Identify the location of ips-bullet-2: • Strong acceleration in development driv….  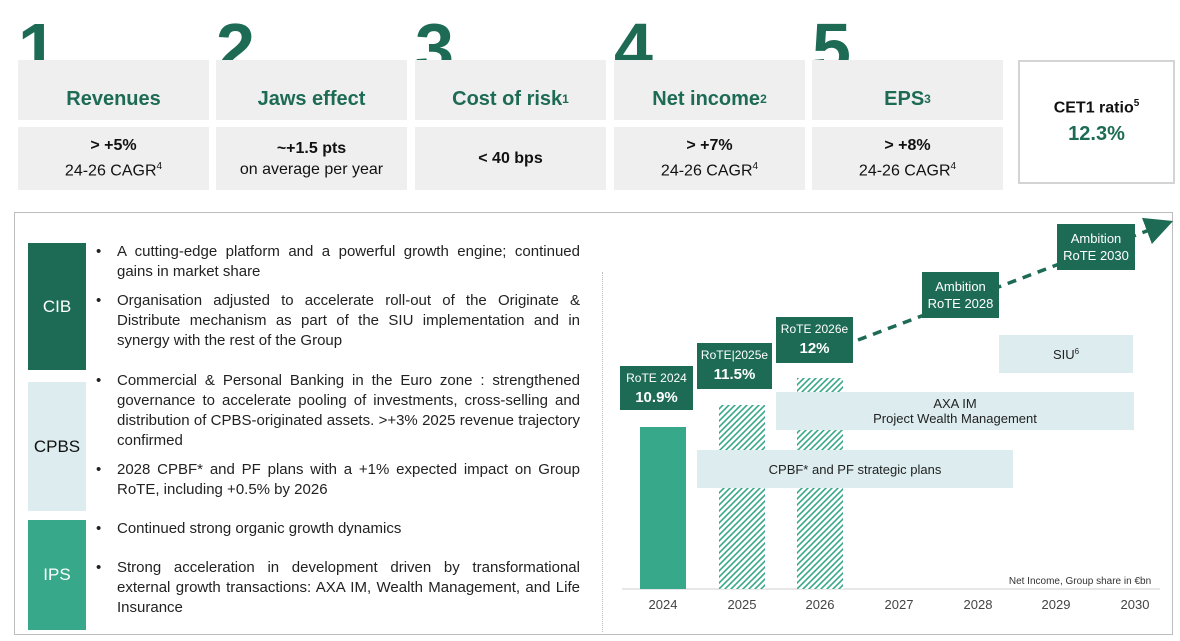
(338, 587).